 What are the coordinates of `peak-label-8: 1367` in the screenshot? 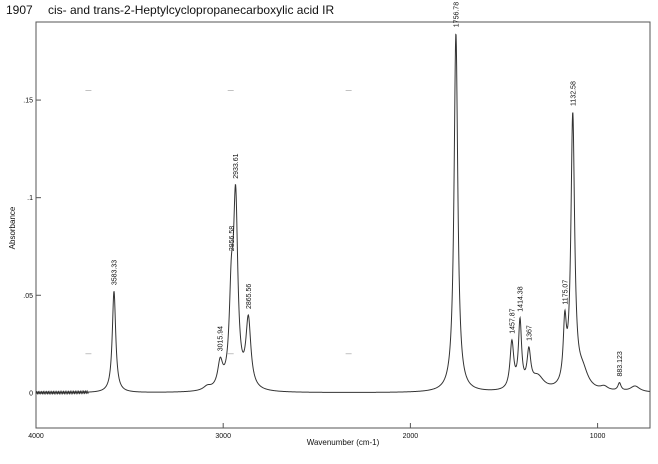 It's located at (529, 333).